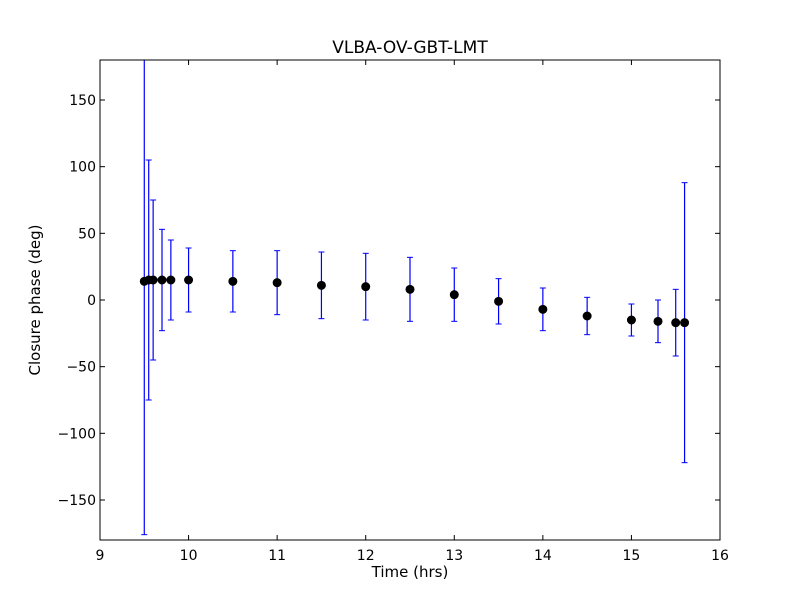  I want to click on x-tick-label: 10, so click(189, 556).